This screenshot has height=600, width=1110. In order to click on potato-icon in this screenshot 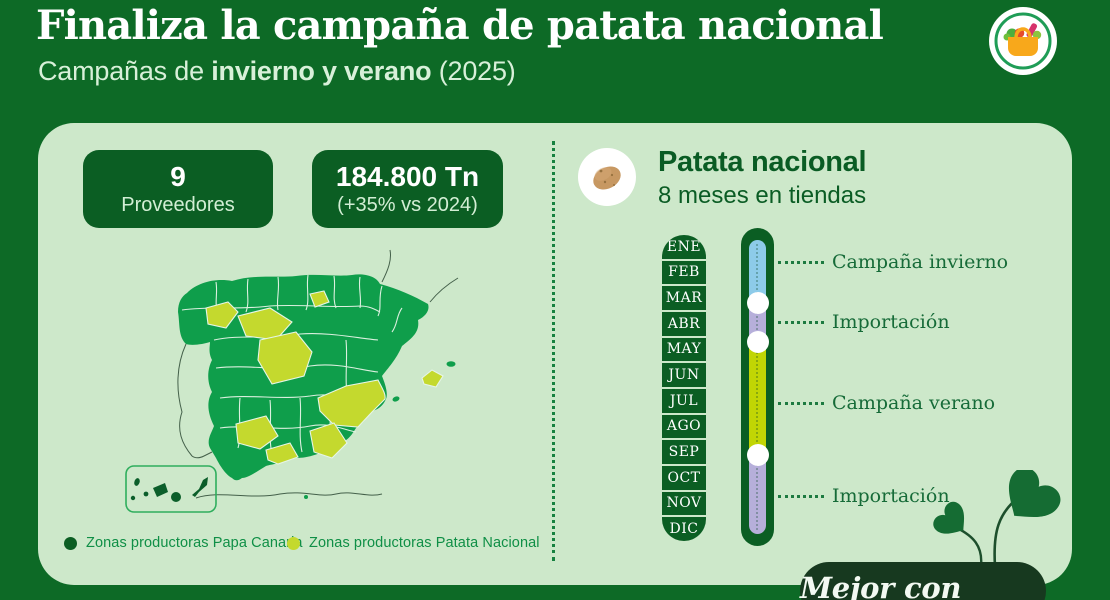, I will do `click(607, 177)`.